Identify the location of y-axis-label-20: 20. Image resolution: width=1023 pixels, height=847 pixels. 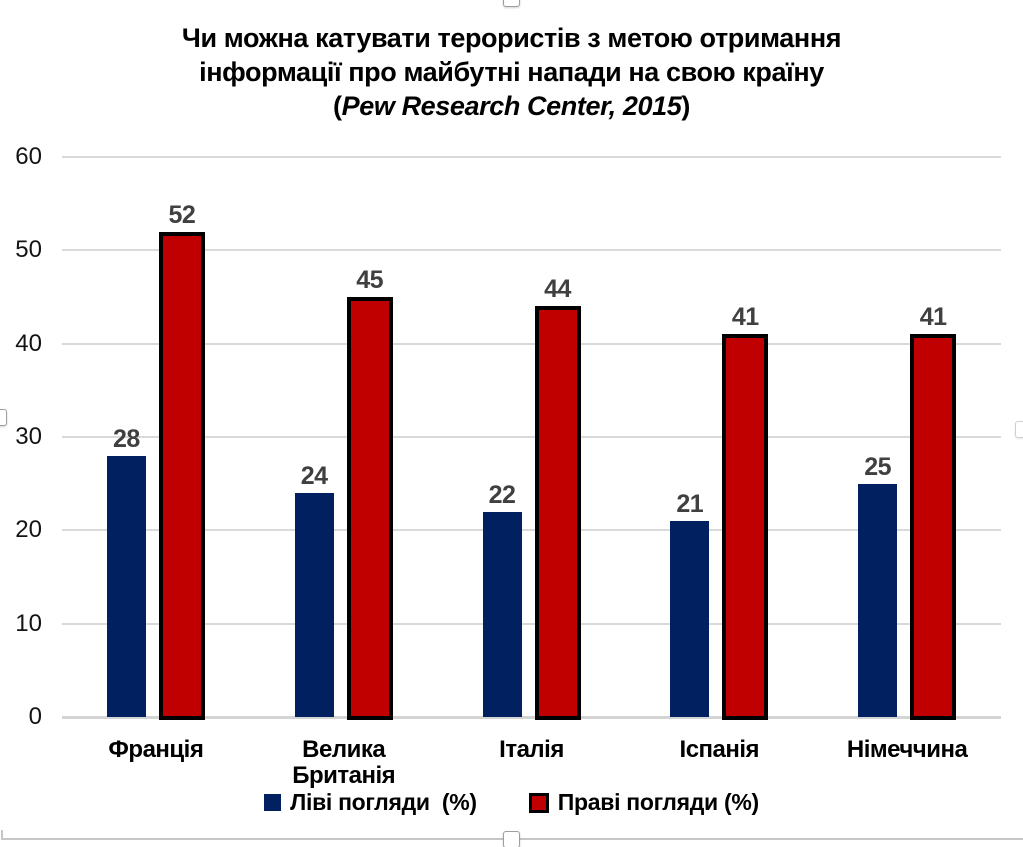
(28, 530).